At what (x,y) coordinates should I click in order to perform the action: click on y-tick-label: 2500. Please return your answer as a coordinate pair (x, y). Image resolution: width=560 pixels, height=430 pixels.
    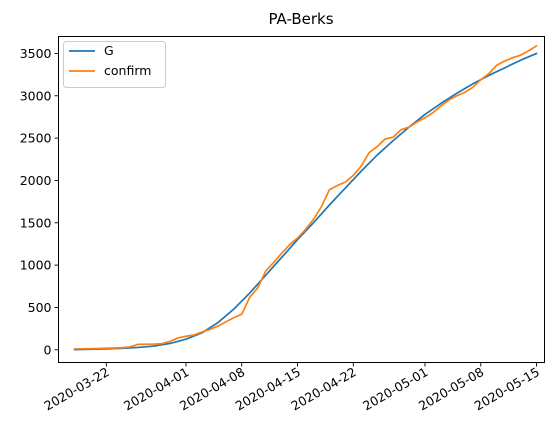
    Looking at the image, I should click on (36, 138).